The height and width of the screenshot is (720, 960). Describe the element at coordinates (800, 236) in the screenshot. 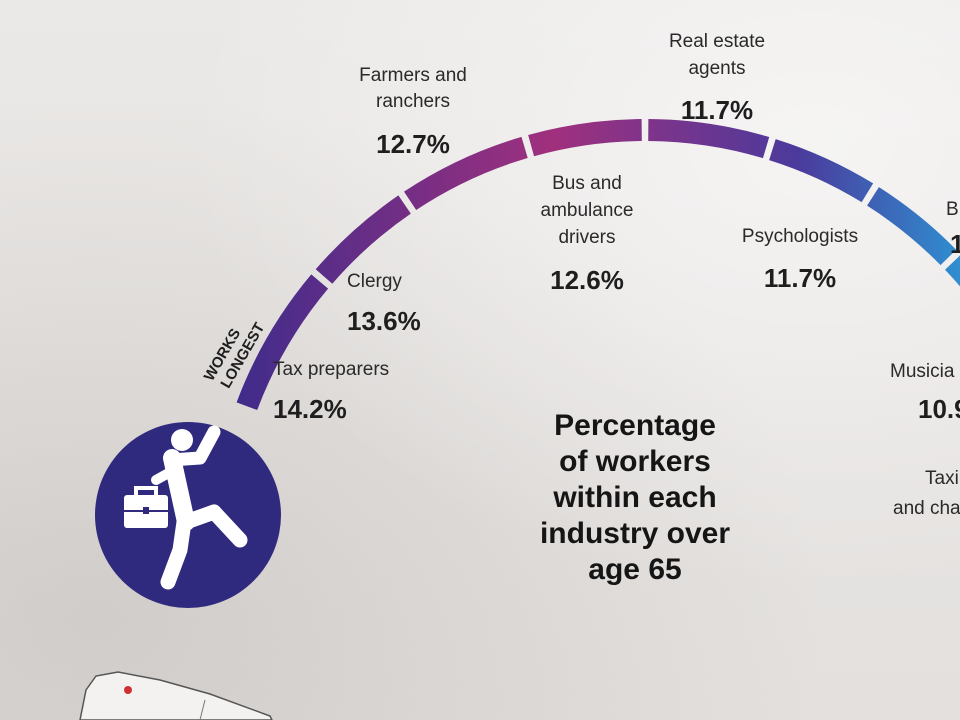

I see `category-label: Psychologists` at that location.